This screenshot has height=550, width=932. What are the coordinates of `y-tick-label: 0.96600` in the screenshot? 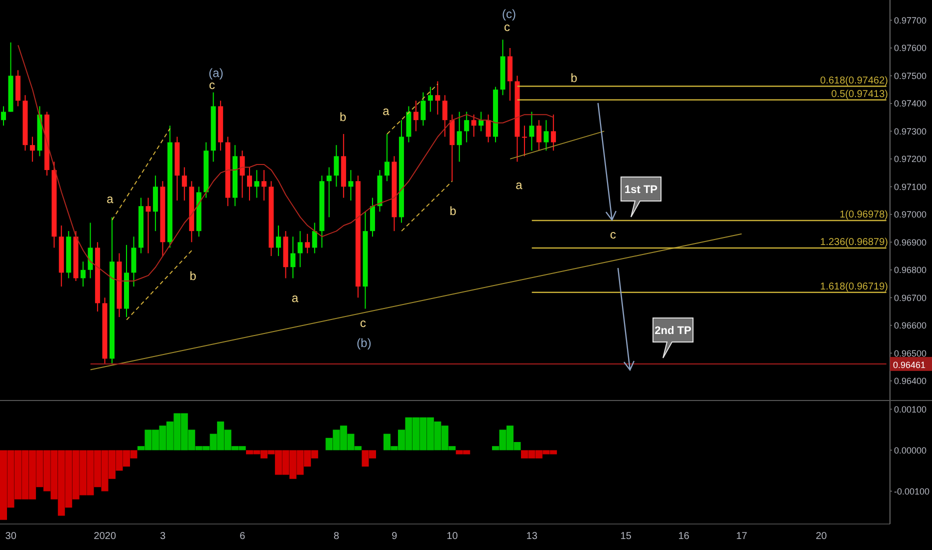 It's located at (910, 325).